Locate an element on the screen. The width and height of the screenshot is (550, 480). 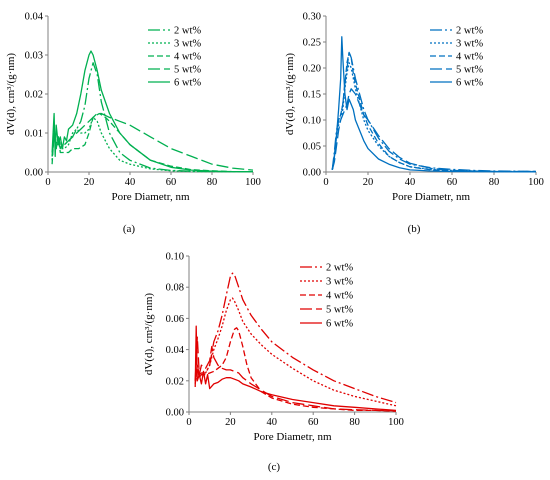
y-tick-label: 0.08 is located at coordinates (175, 288).